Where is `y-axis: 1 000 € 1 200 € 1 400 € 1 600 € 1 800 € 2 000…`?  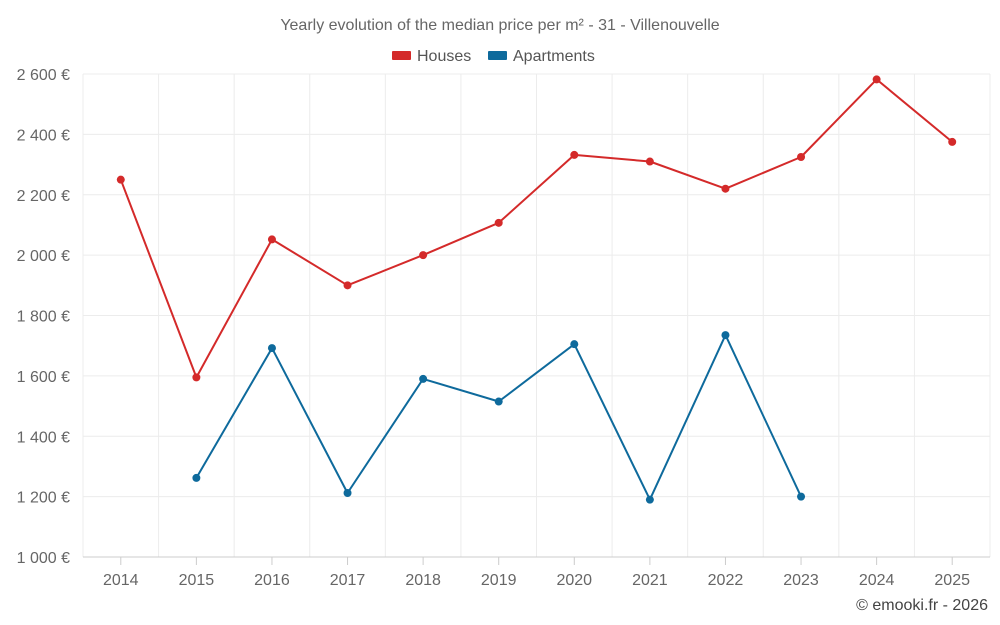 y-axis: 1 000 € 1 200 € 1 400 € 1 600 € 1 800 € 2 000… is located at coordinates (43, 317).